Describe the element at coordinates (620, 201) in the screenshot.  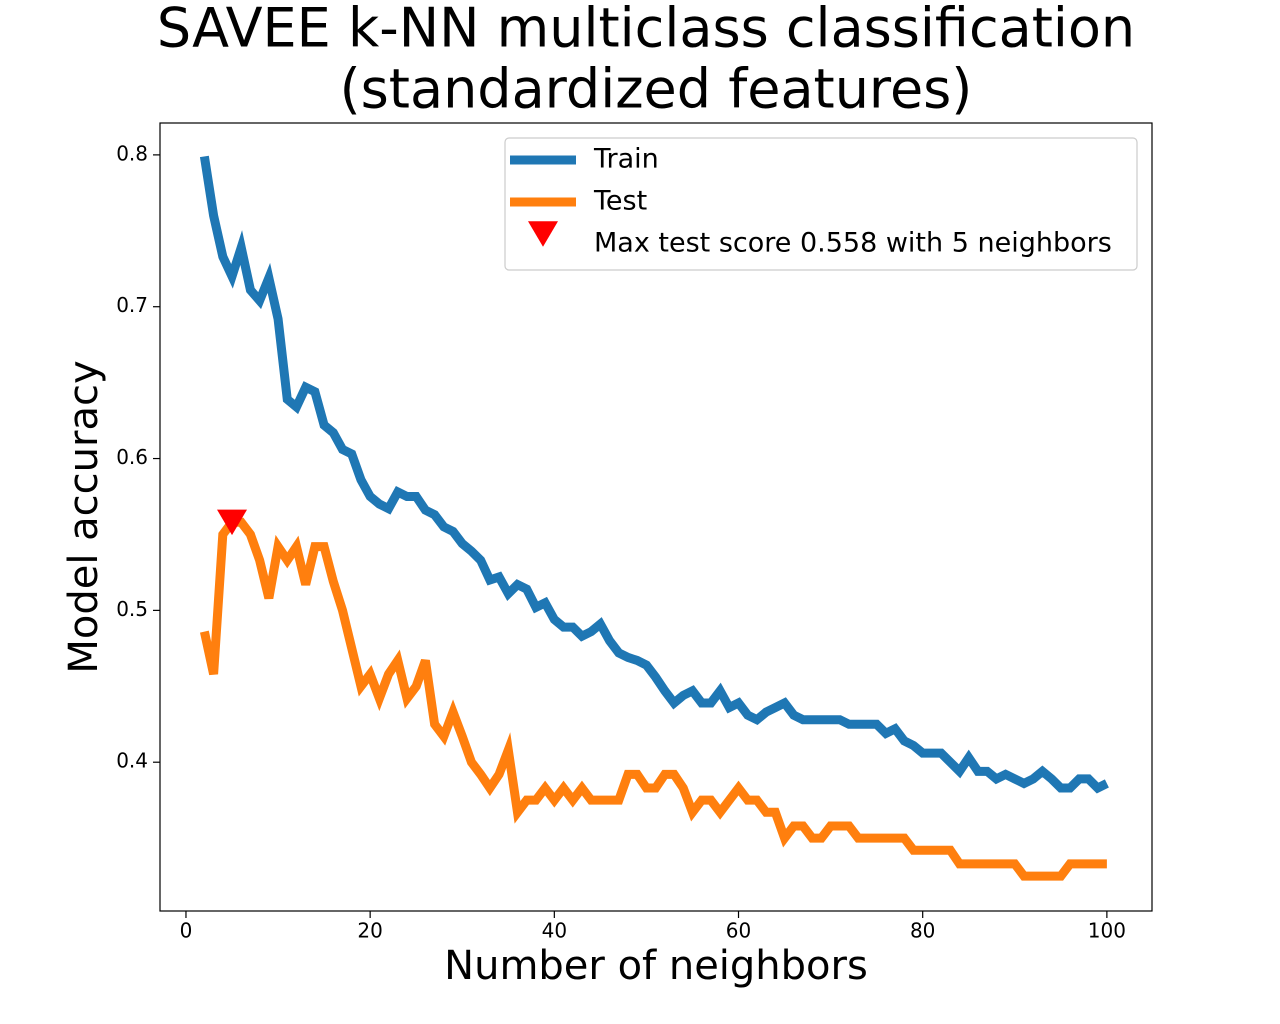
I see `legend-label: Test` at that location.